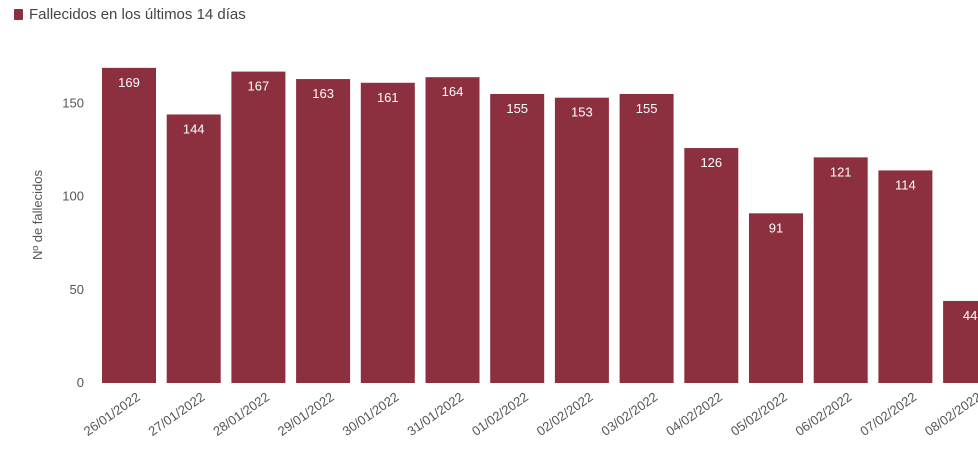 The height and width of the screenshot is (471, 978). Describe the element at coordinates (776, 227) in the screenshot. I see `data-label: 91` at that location.